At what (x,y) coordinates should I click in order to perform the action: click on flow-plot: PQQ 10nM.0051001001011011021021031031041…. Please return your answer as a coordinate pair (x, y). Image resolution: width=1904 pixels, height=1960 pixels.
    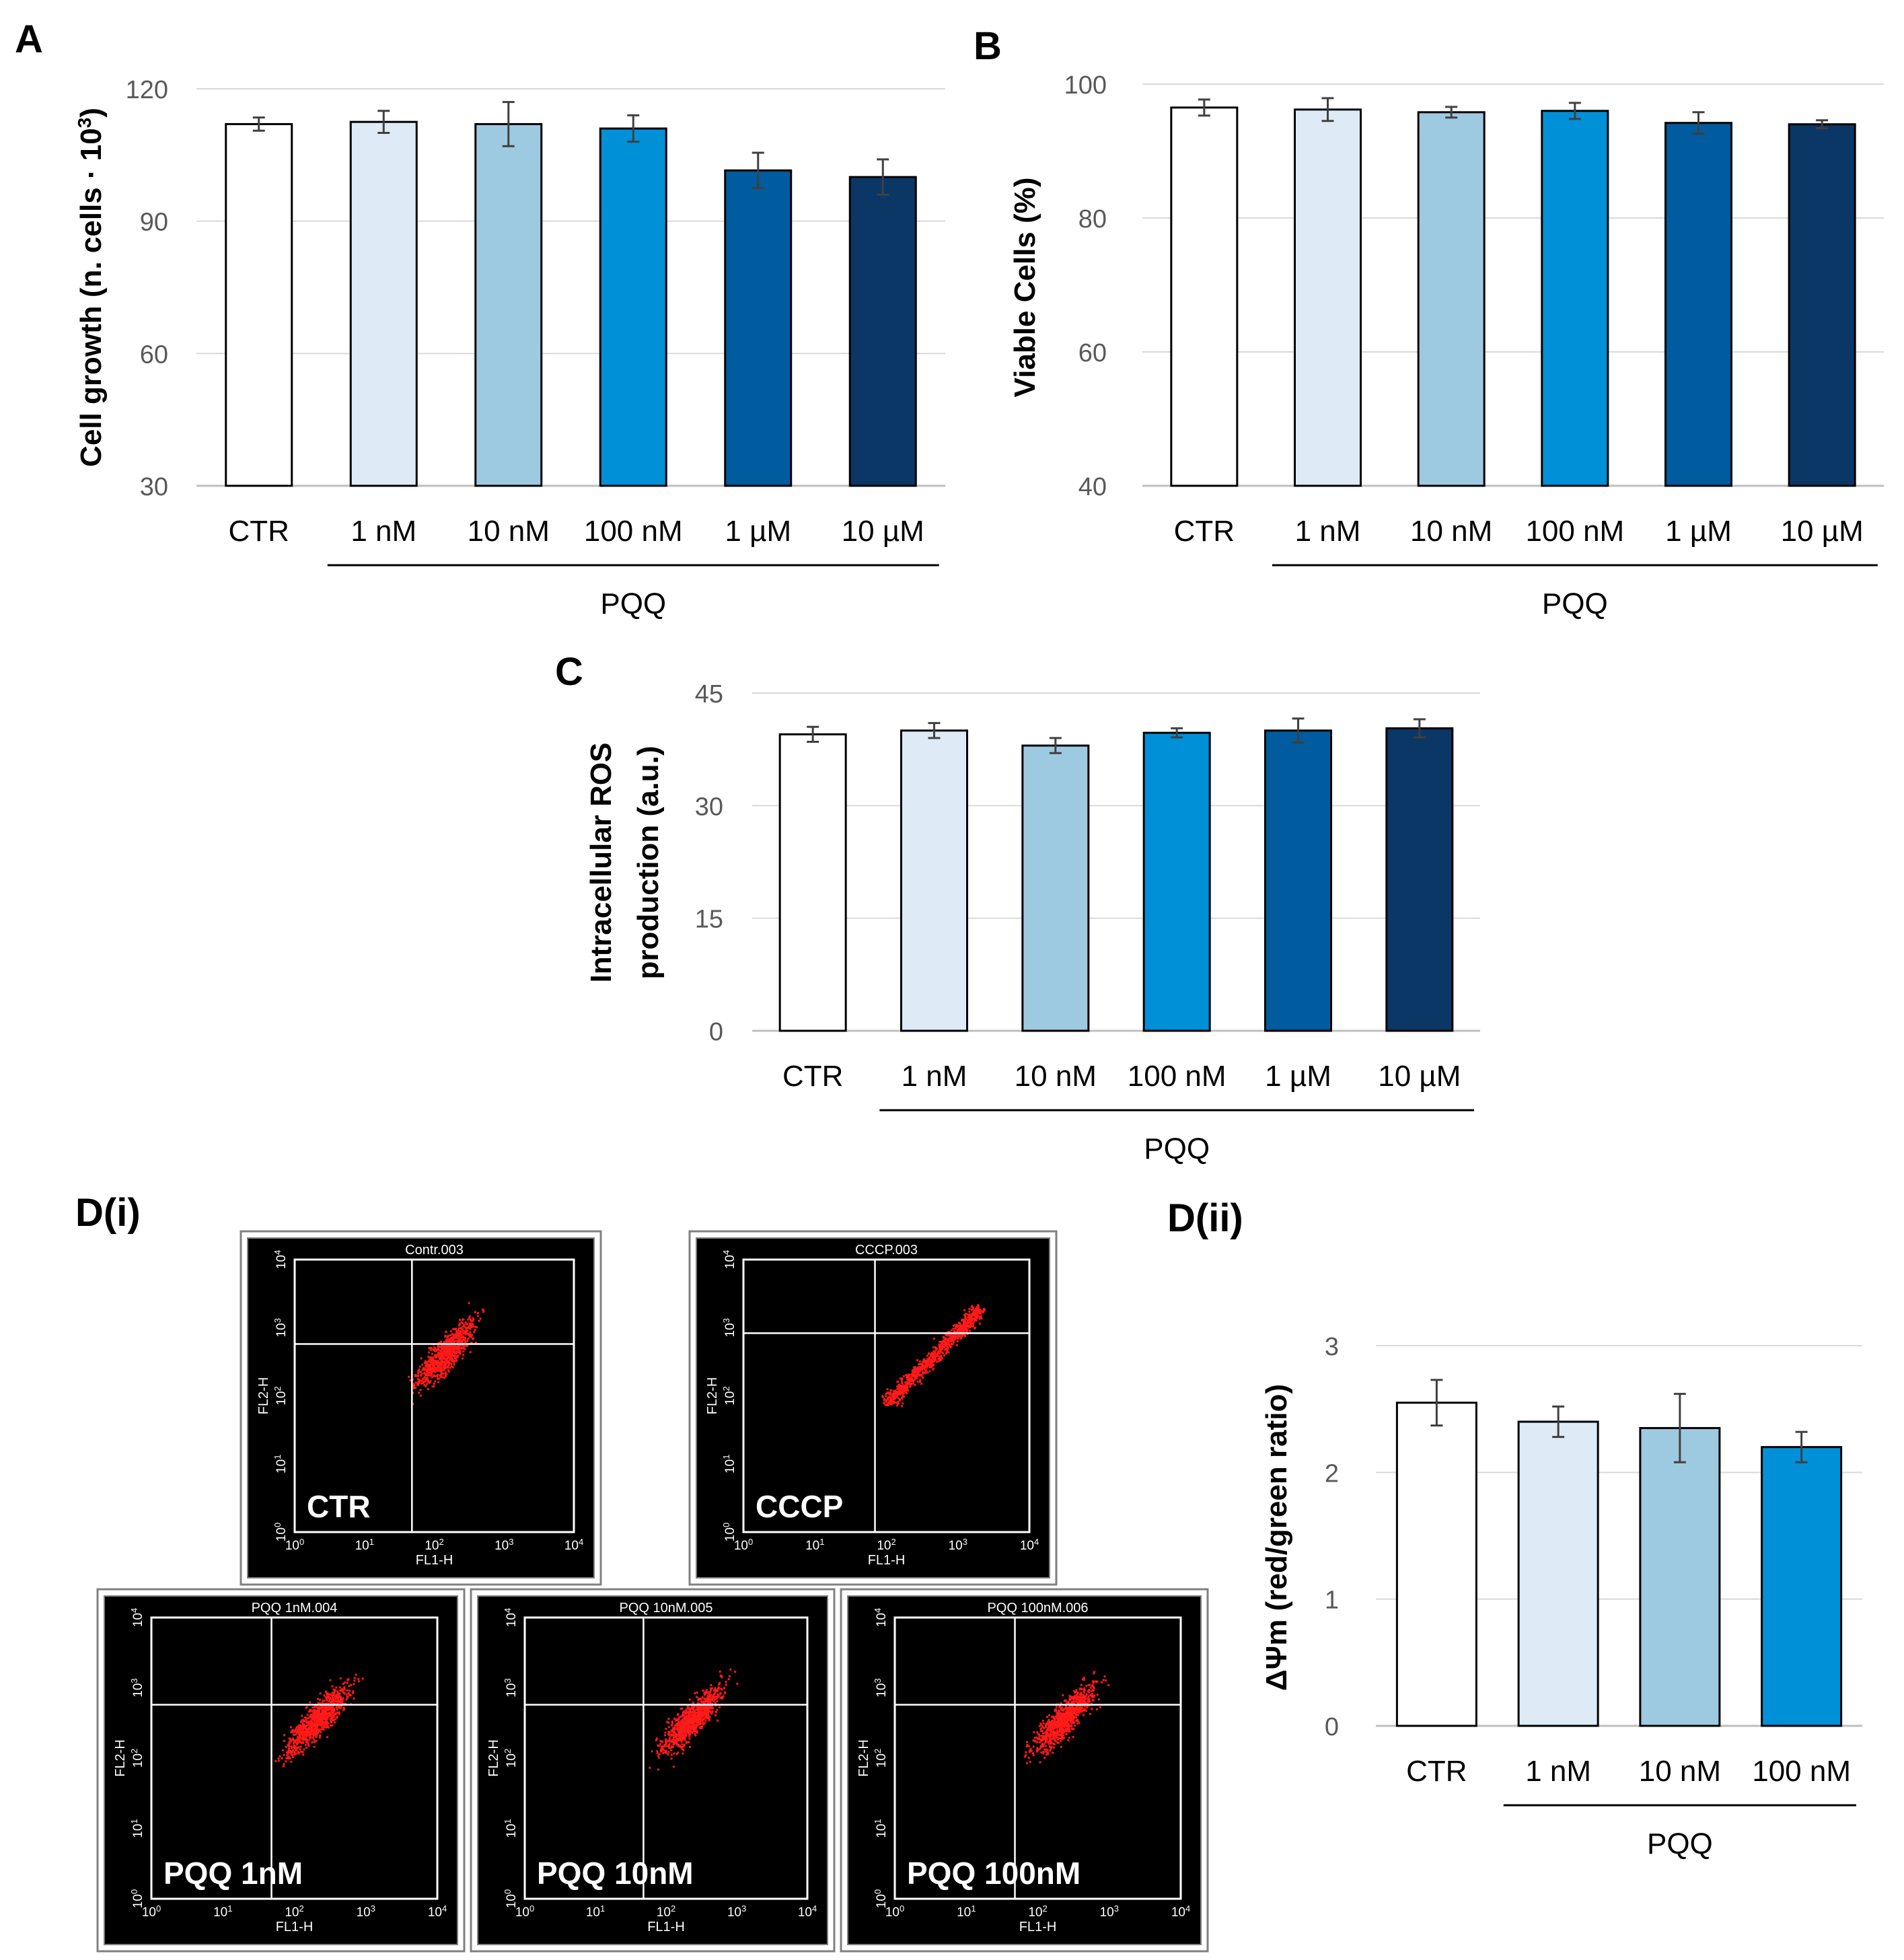
    Looking at the image, I should click on (653, 1770).